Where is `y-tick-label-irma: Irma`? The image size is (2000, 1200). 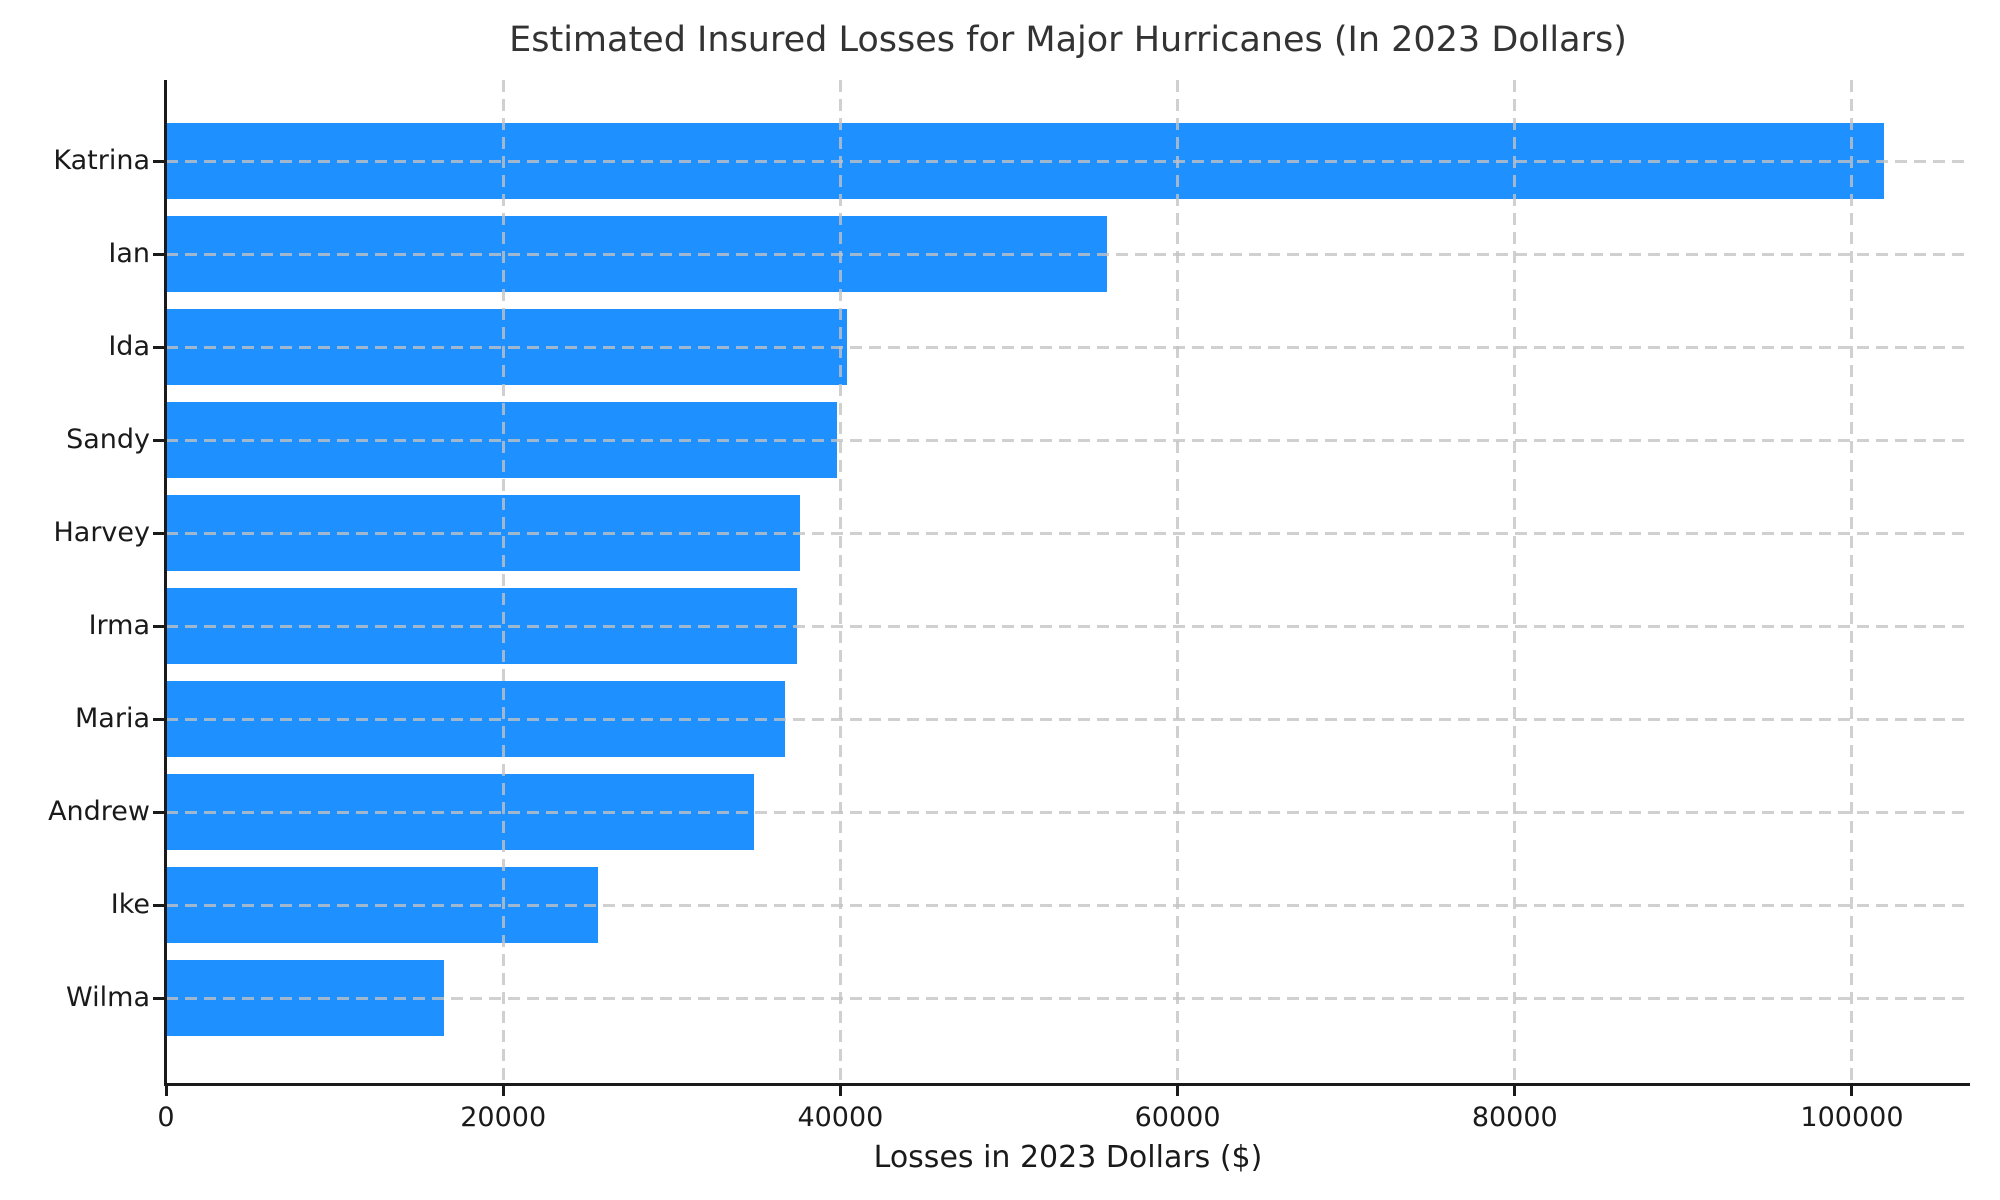 y-tick-label-irma: Irma is located at coordinates (119, 625).